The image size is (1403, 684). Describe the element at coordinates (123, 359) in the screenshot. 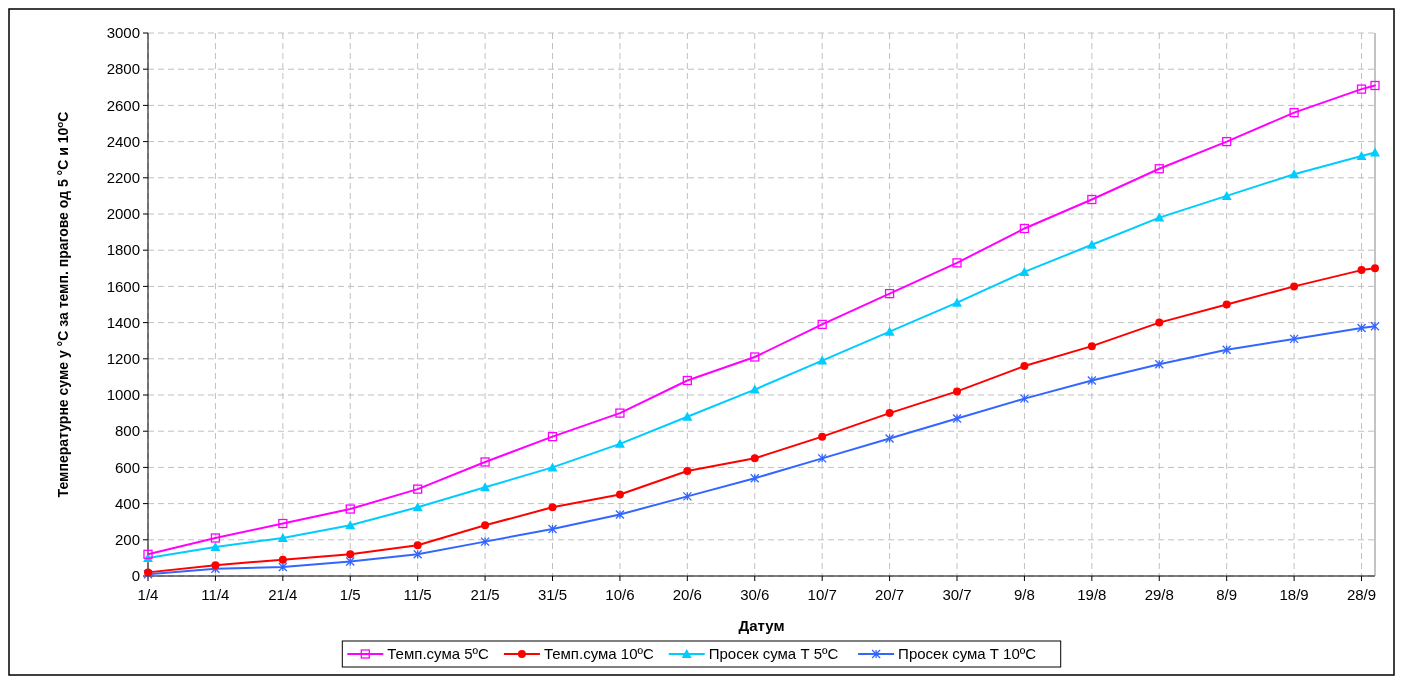

I see `y-tick-label: 1200` at that location.